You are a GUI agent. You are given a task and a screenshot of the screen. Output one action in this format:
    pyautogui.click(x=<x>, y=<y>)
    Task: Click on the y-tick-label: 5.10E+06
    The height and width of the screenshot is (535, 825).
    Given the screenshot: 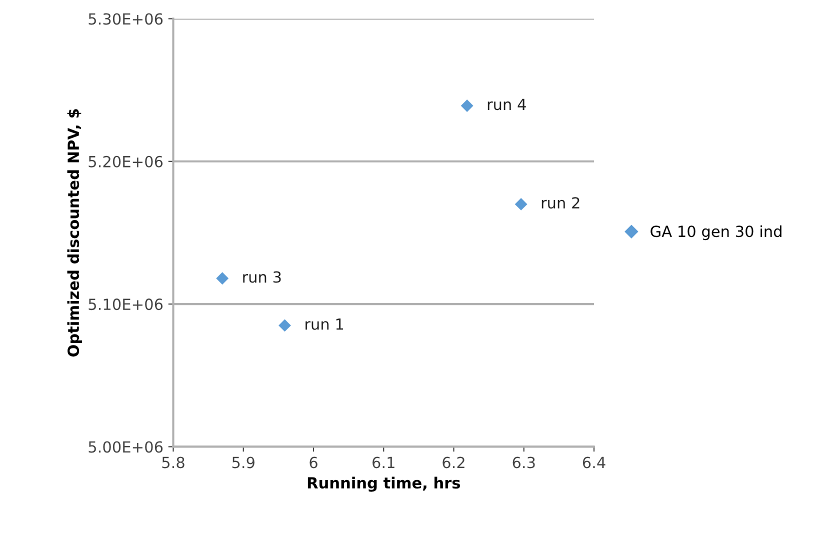 What is the action you would take?
    pyautogui.click(x=125, y=304)
    